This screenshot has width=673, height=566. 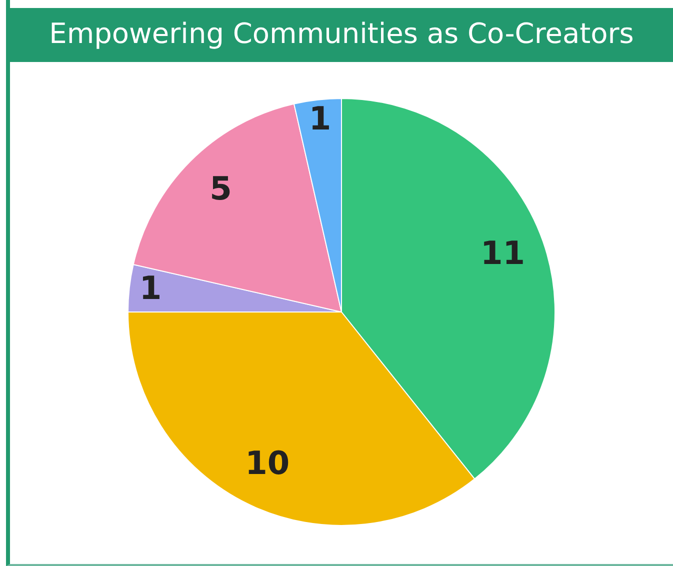 I want to click on data-label: 5, so click(x=221, y=189).